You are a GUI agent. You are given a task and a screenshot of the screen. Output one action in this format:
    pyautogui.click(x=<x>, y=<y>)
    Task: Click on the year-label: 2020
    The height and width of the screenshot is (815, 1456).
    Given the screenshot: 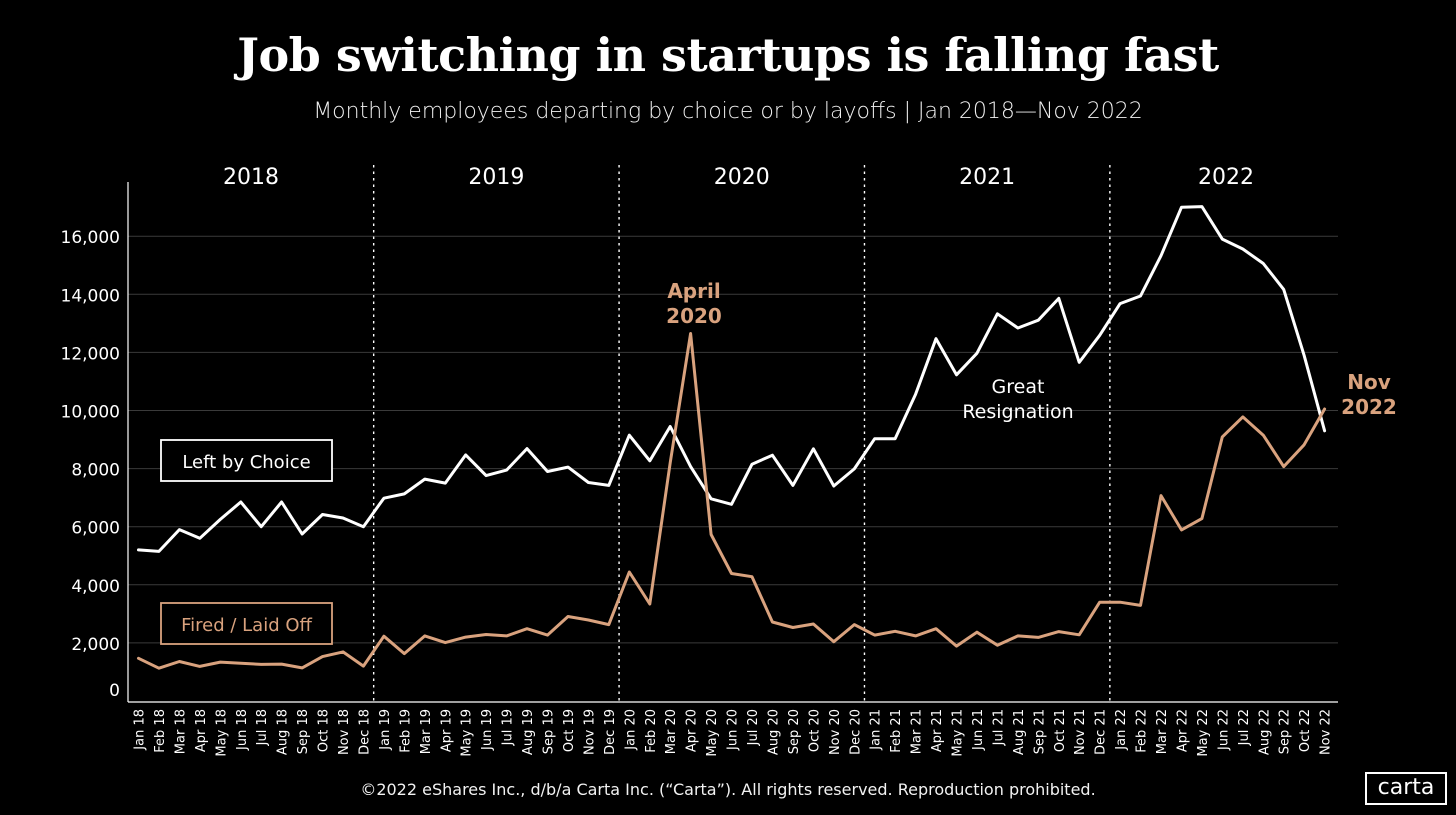 What is the action you would take?
    pyautogui.click(x=742, y=177)
    